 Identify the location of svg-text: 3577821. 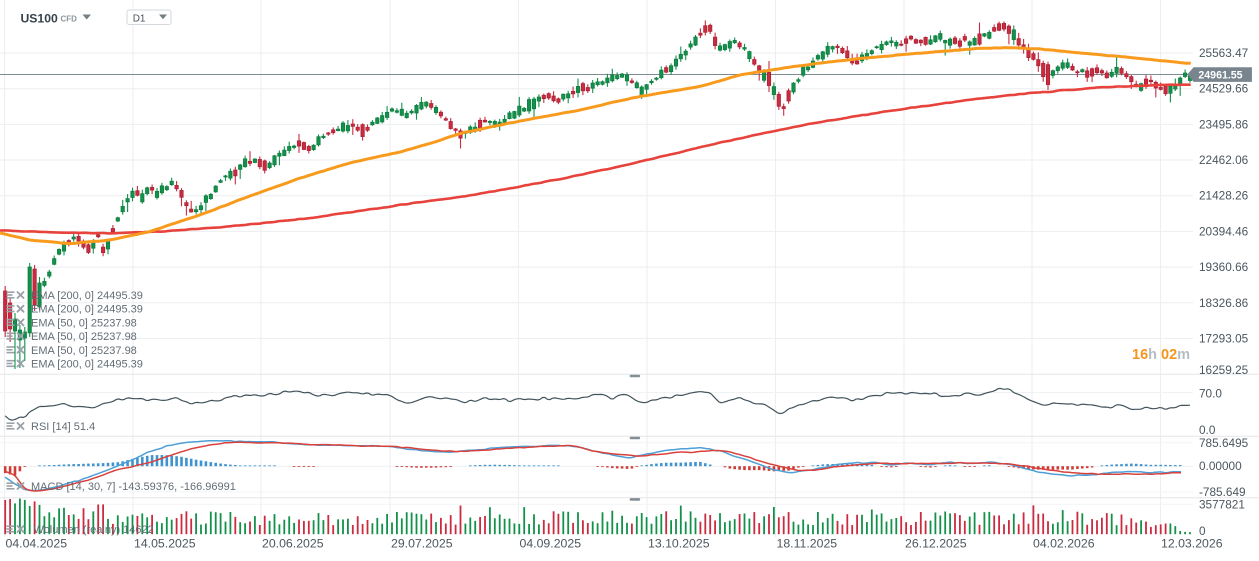
(1222, 504).